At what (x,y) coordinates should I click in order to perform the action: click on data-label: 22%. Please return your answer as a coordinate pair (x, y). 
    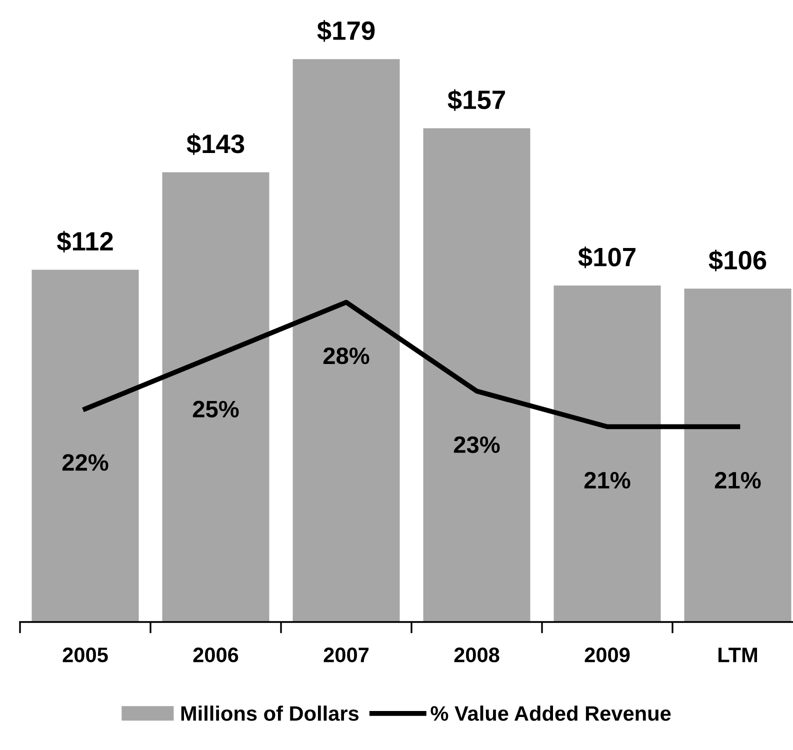
    Looking at the image, I should click on (85, 462).